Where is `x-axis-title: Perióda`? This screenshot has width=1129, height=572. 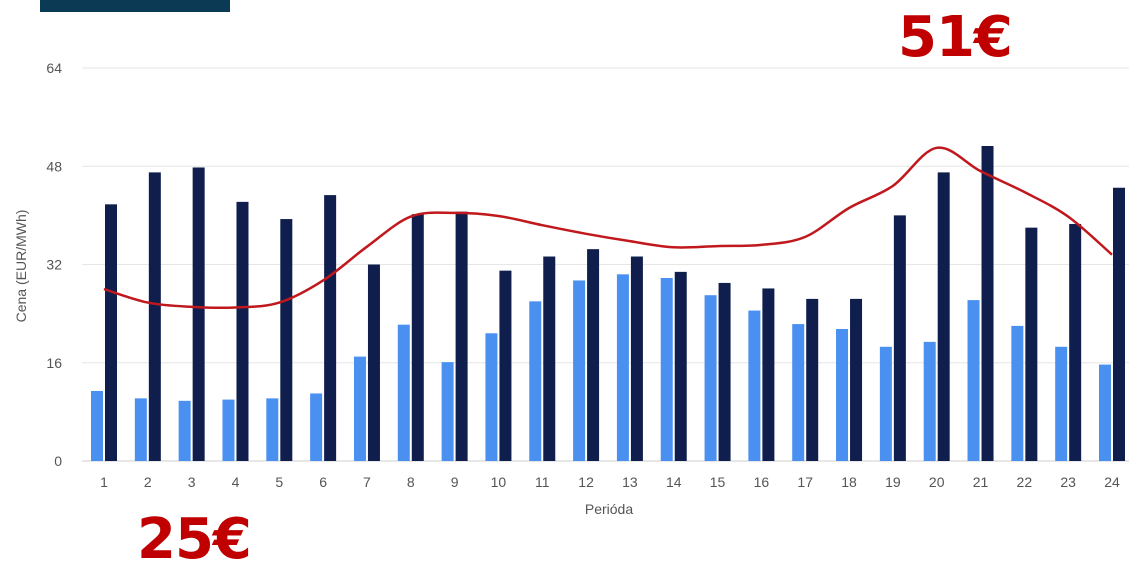
x-axis-title: Perióda is located at coordinates (609, 509).